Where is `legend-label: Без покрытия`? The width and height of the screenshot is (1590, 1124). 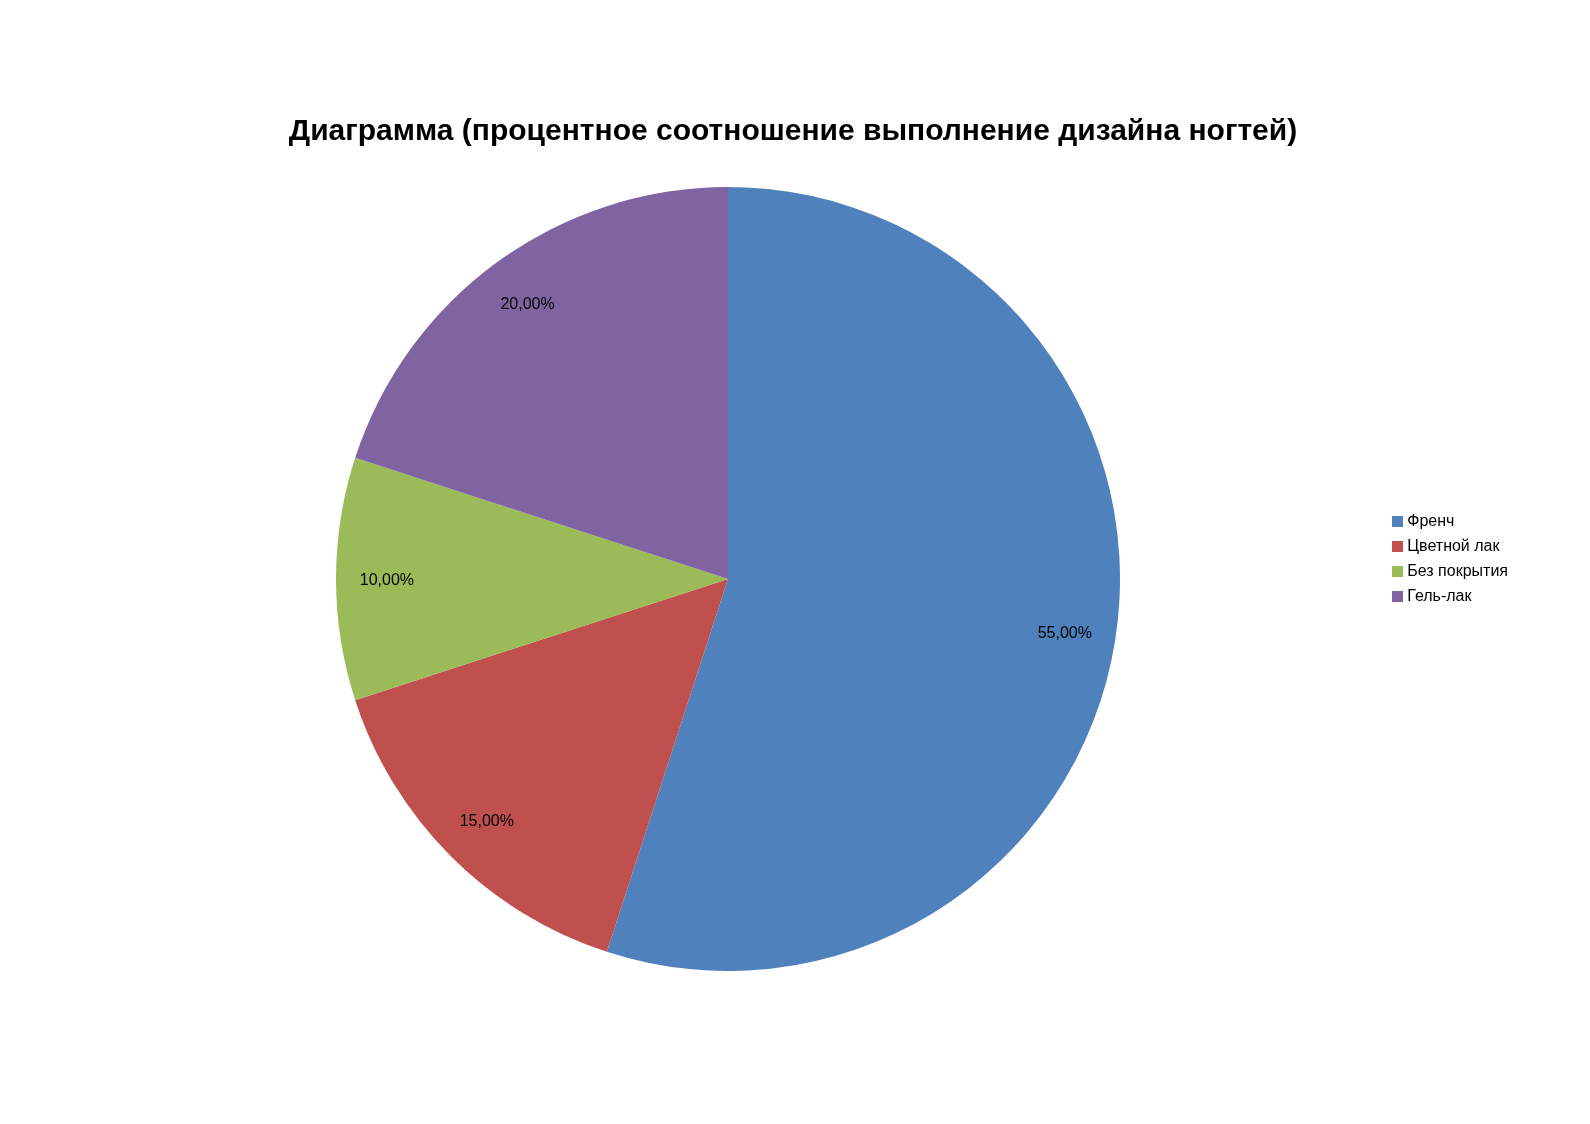 legend-label: Без покрытия is located at coordinates (1457, 570).